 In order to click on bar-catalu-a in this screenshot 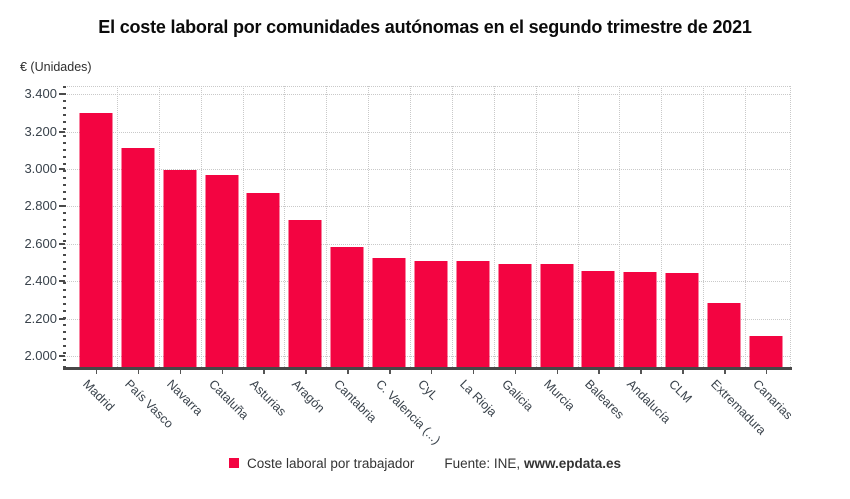, I will do `click(222, 272)`.